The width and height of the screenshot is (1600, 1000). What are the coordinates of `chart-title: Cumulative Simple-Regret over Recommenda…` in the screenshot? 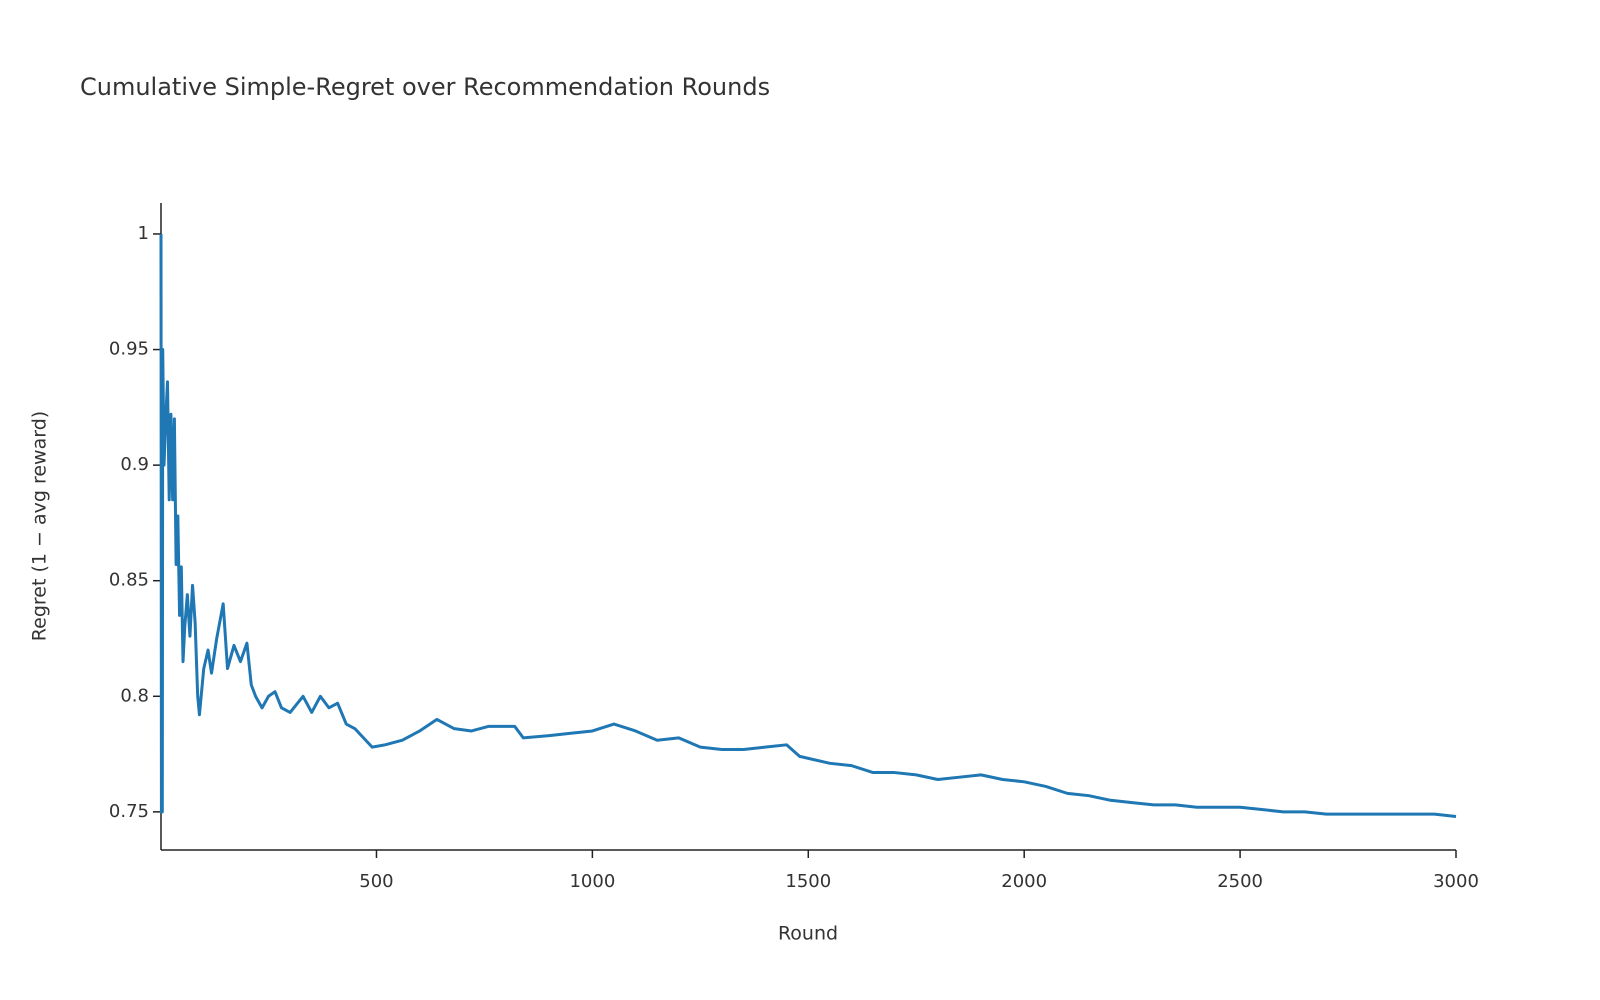 It's located at (425, 87).